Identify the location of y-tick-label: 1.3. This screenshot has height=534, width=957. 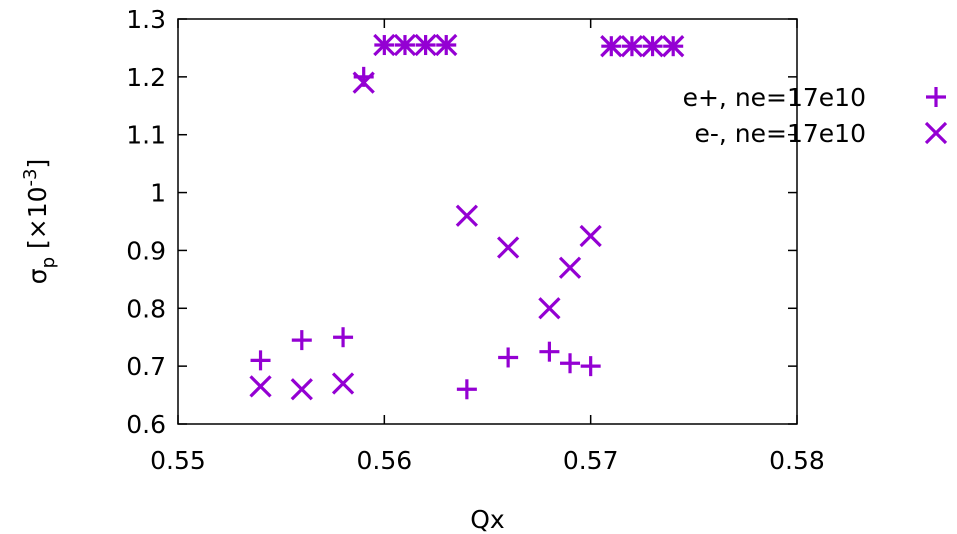
(146, 19).